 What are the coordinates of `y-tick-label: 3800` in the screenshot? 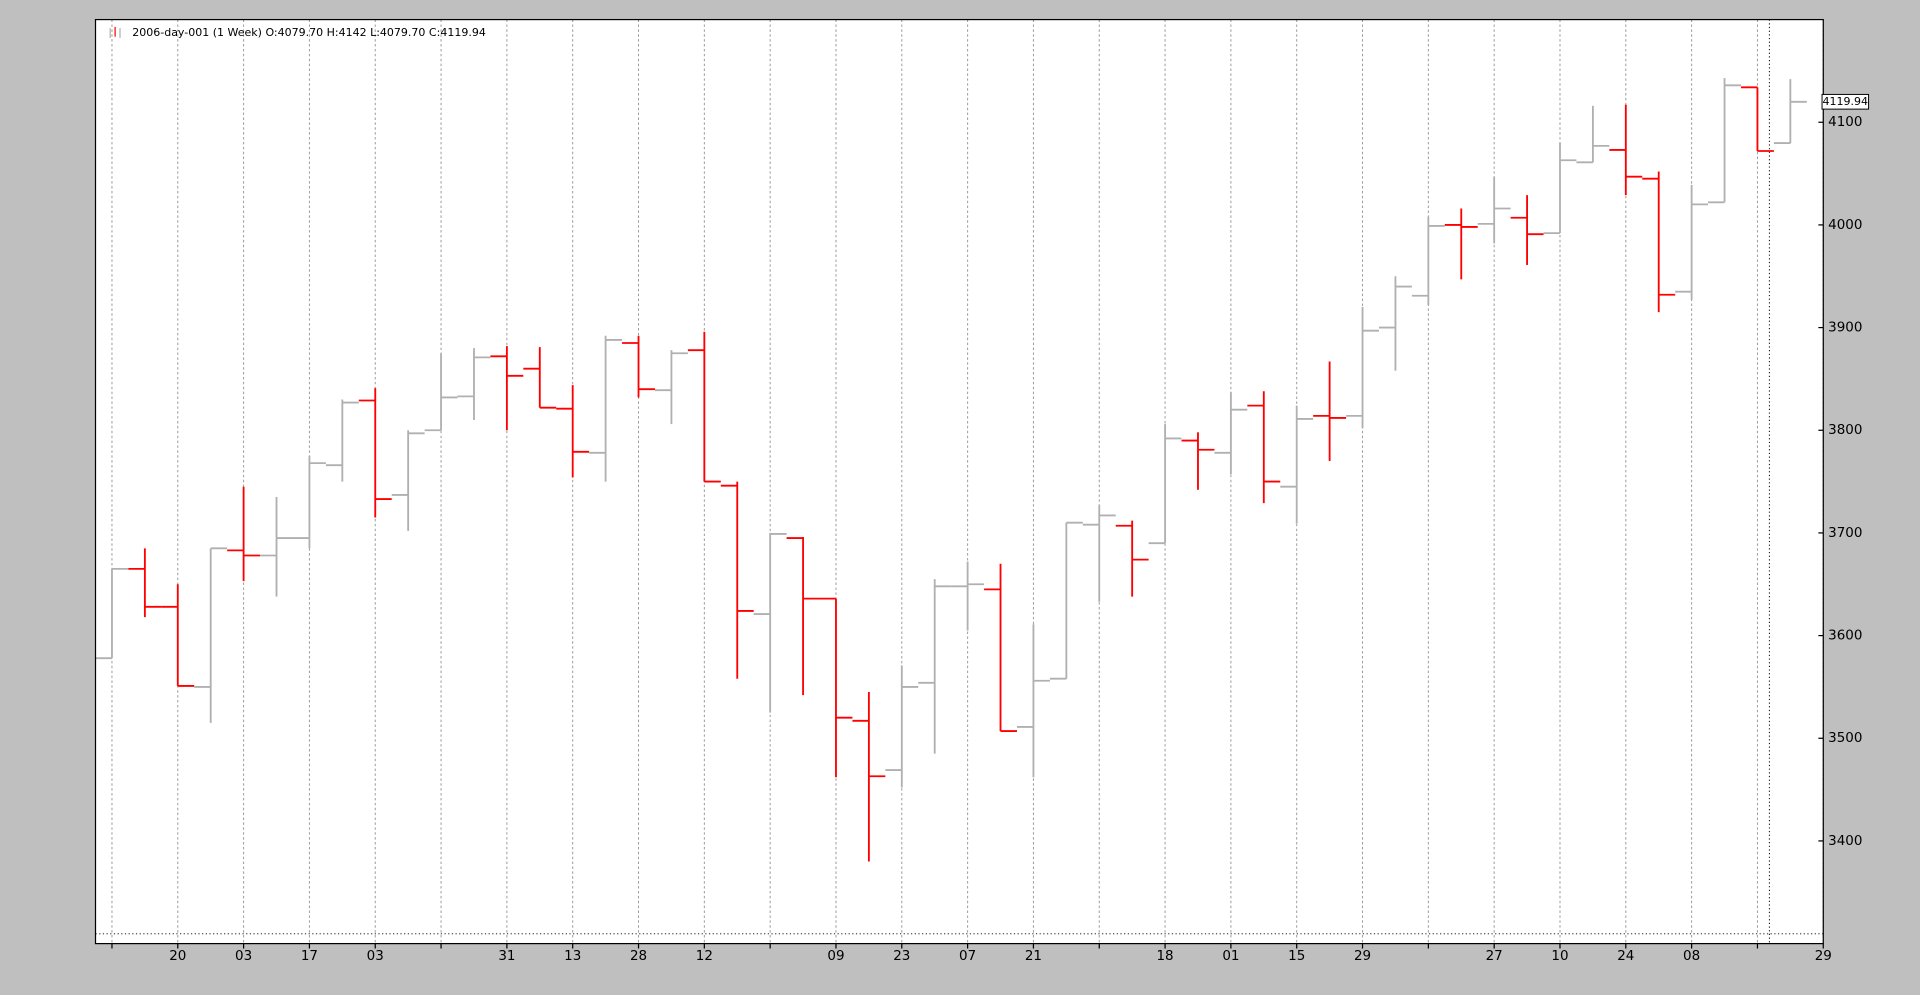 It's located at (1845, 430).